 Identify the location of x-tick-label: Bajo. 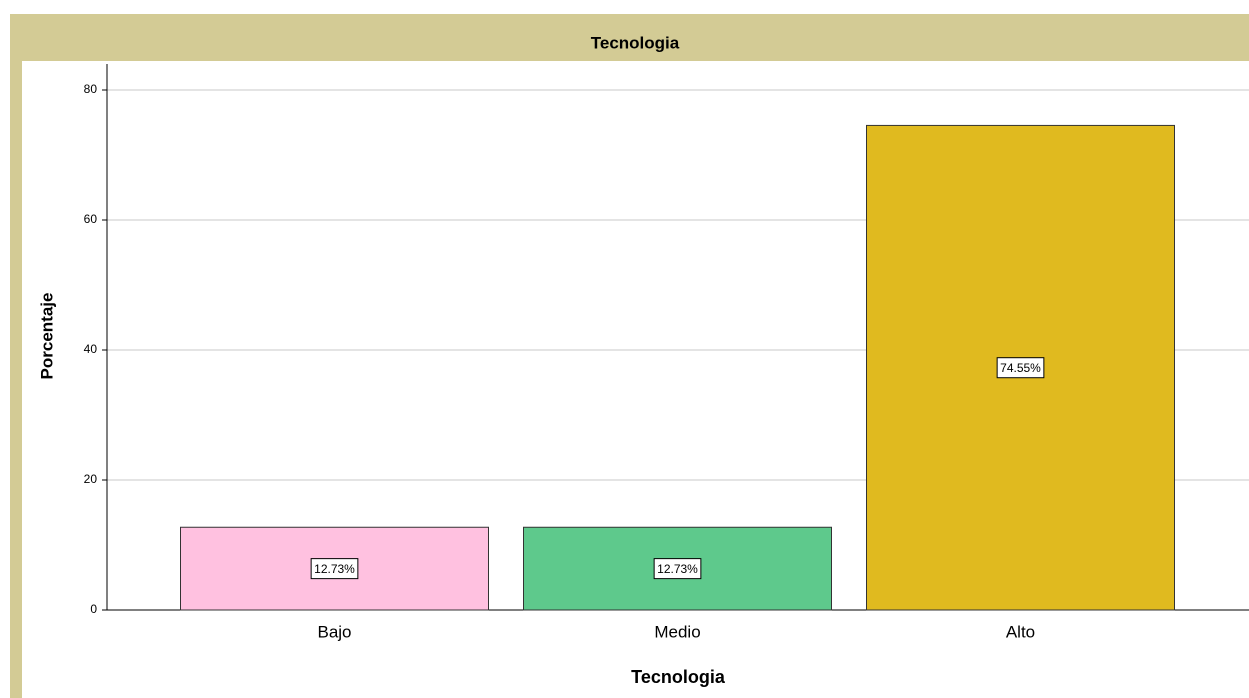
(334, 631).